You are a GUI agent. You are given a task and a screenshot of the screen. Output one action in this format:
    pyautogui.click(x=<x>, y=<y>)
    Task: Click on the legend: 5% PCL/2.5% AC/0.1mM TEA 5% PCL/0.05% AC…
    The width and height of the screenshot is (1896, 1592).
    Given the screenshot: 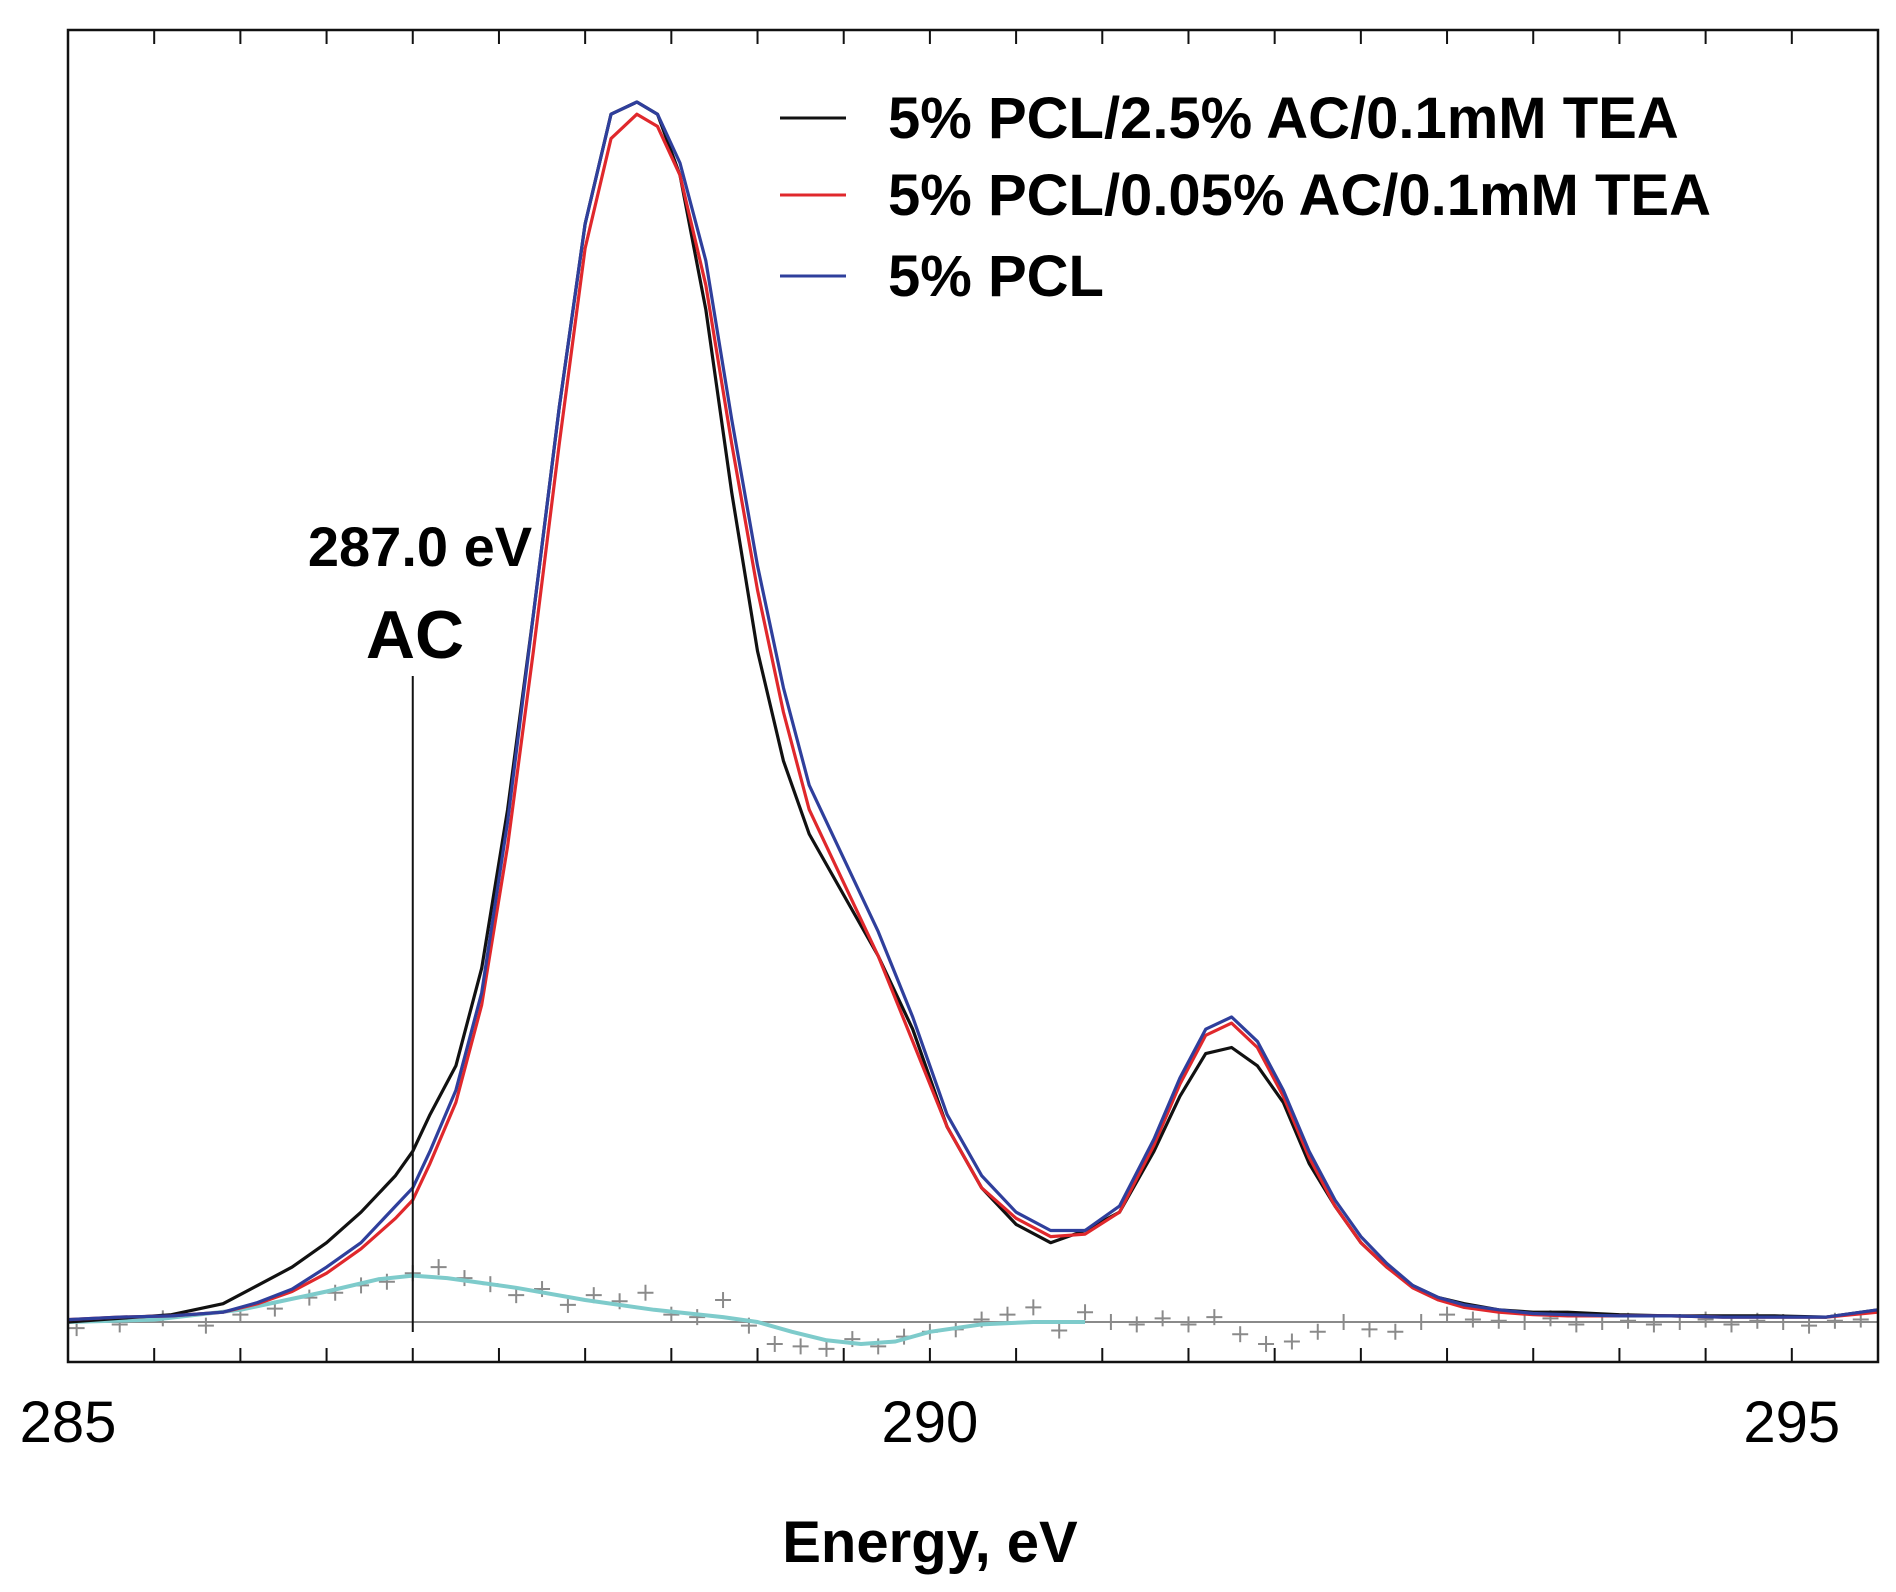 What is the action you would take?
    pyautogui.click(x=1245, y=197)
    